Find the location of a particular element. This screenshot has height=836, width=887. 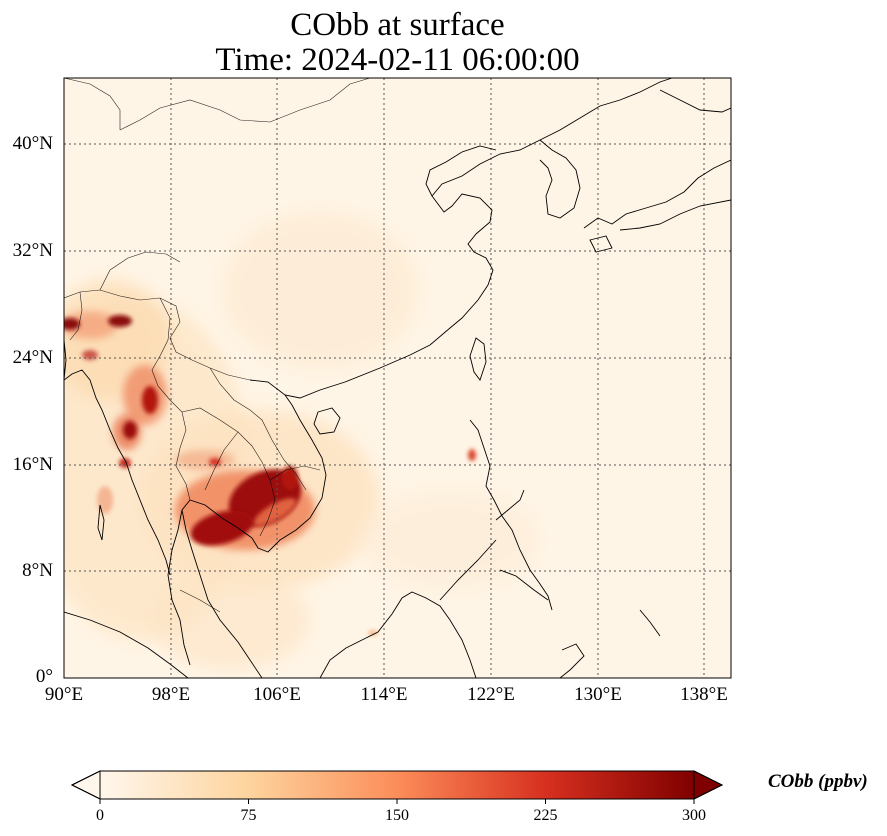

colorbar-tick-label: 150 is located at coordinates (397, 815).